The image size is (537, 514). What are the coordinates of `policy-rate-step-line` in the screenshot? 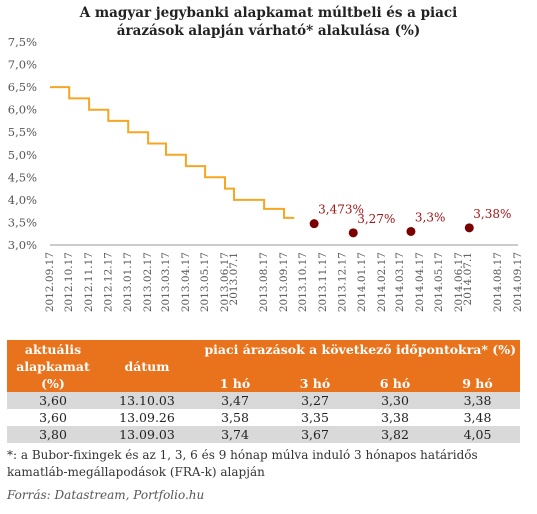 It's located at (172, 152).